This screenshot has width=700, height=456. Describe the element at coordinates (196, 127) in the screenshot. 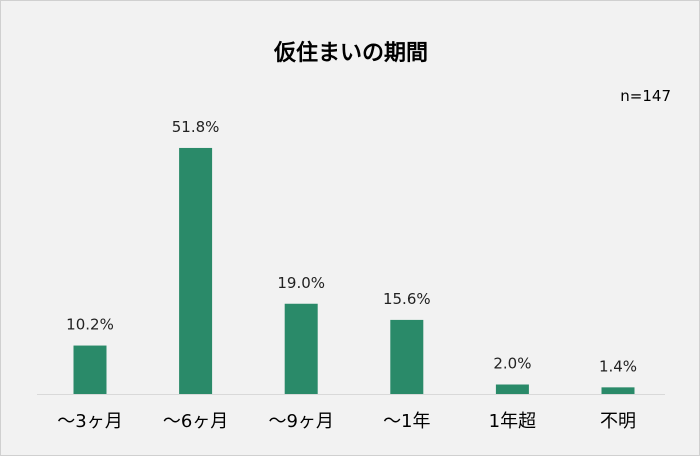

I see `bar-value-label: 51.8%` at that location.